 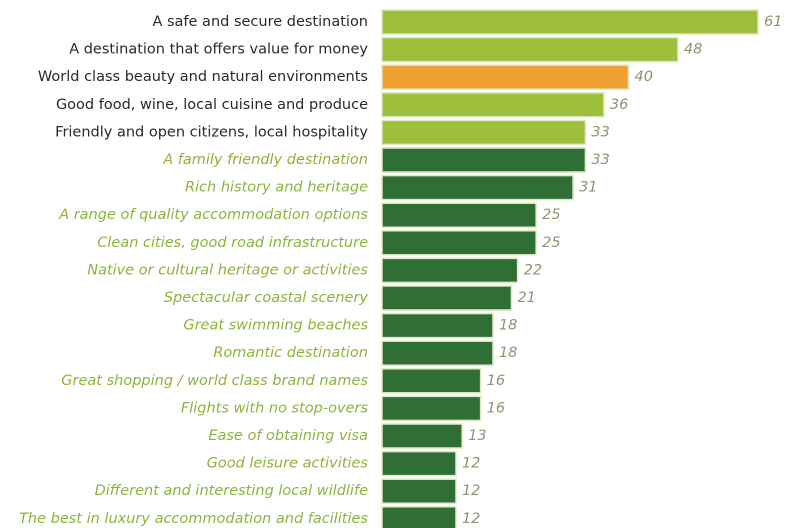 What do you see at coordinates (588, 188) in the screenshot?
I see `value-label: 31` at bounding box center [588, 188].